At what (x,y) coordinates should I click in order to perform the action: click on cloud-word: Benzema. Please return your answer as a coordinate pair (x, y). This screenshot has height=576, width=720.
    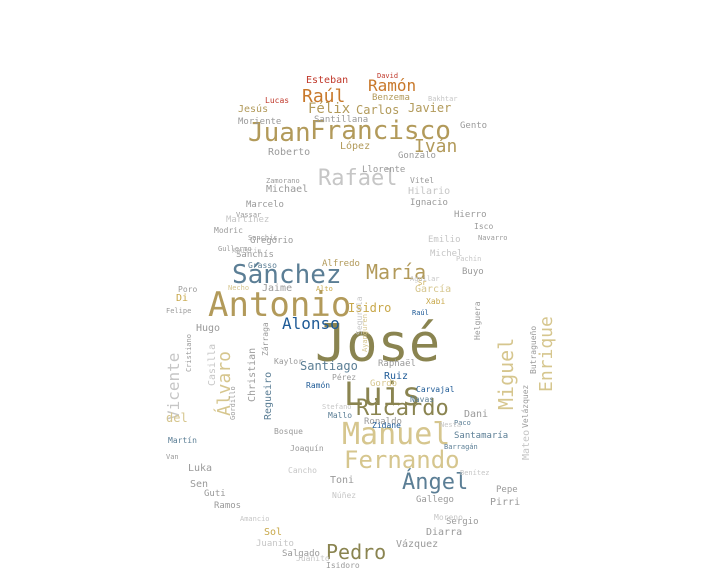
    Looking at the image, I should click on (391, 98).